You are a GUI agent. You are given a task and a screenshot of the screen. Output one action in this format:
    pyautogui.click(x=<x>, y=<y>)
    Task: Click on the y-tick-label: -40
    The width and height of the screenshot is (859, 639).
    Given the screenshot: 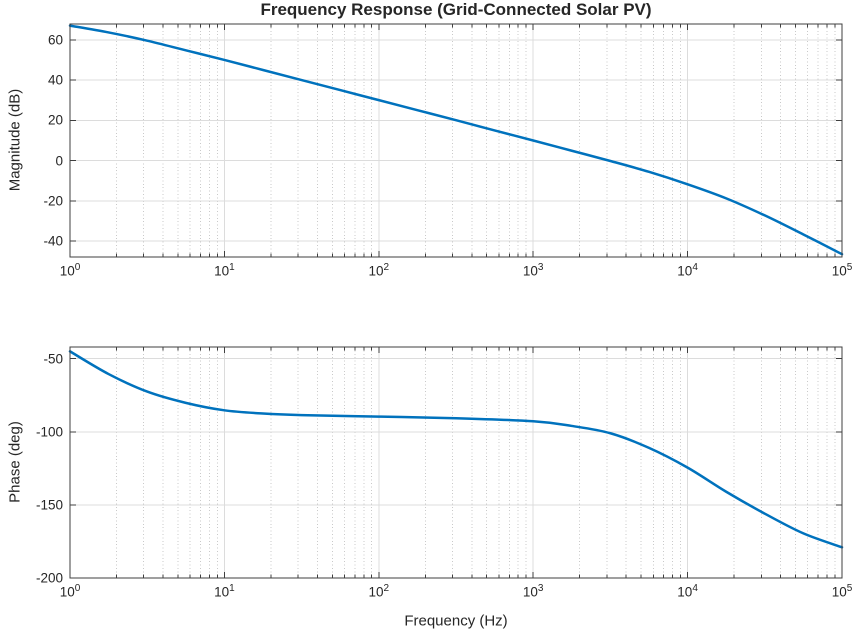 What is the action you would take?
    pyautogui.click(x=53, y=241)
    